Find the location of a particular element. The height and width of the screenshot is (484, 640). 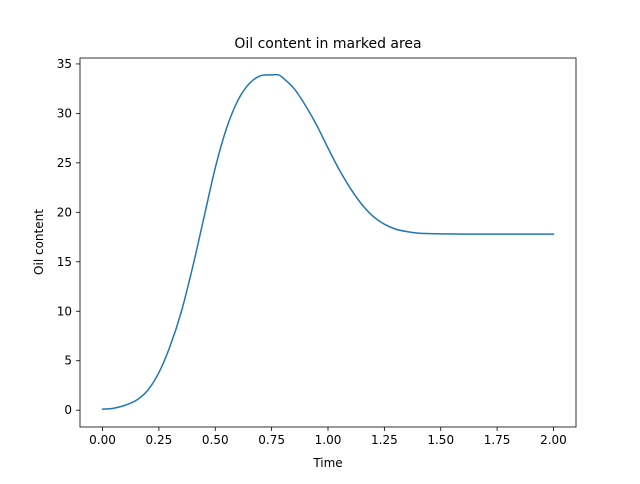

y-tick-label: 0 is located at coordinates (68, 410).